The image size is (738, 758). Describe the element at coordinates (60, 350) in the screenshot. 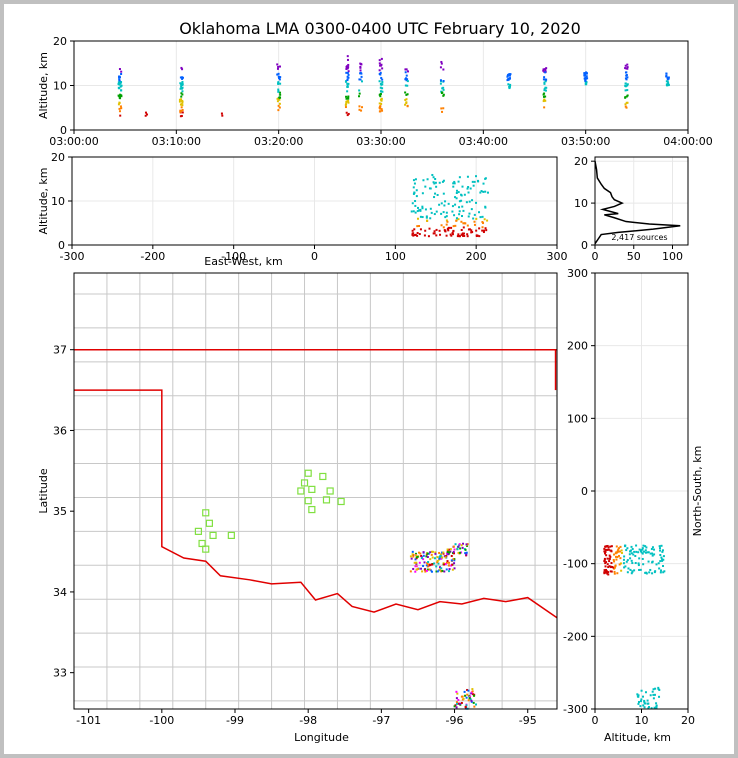

I see `map-y-tick-label: 37` at that location.